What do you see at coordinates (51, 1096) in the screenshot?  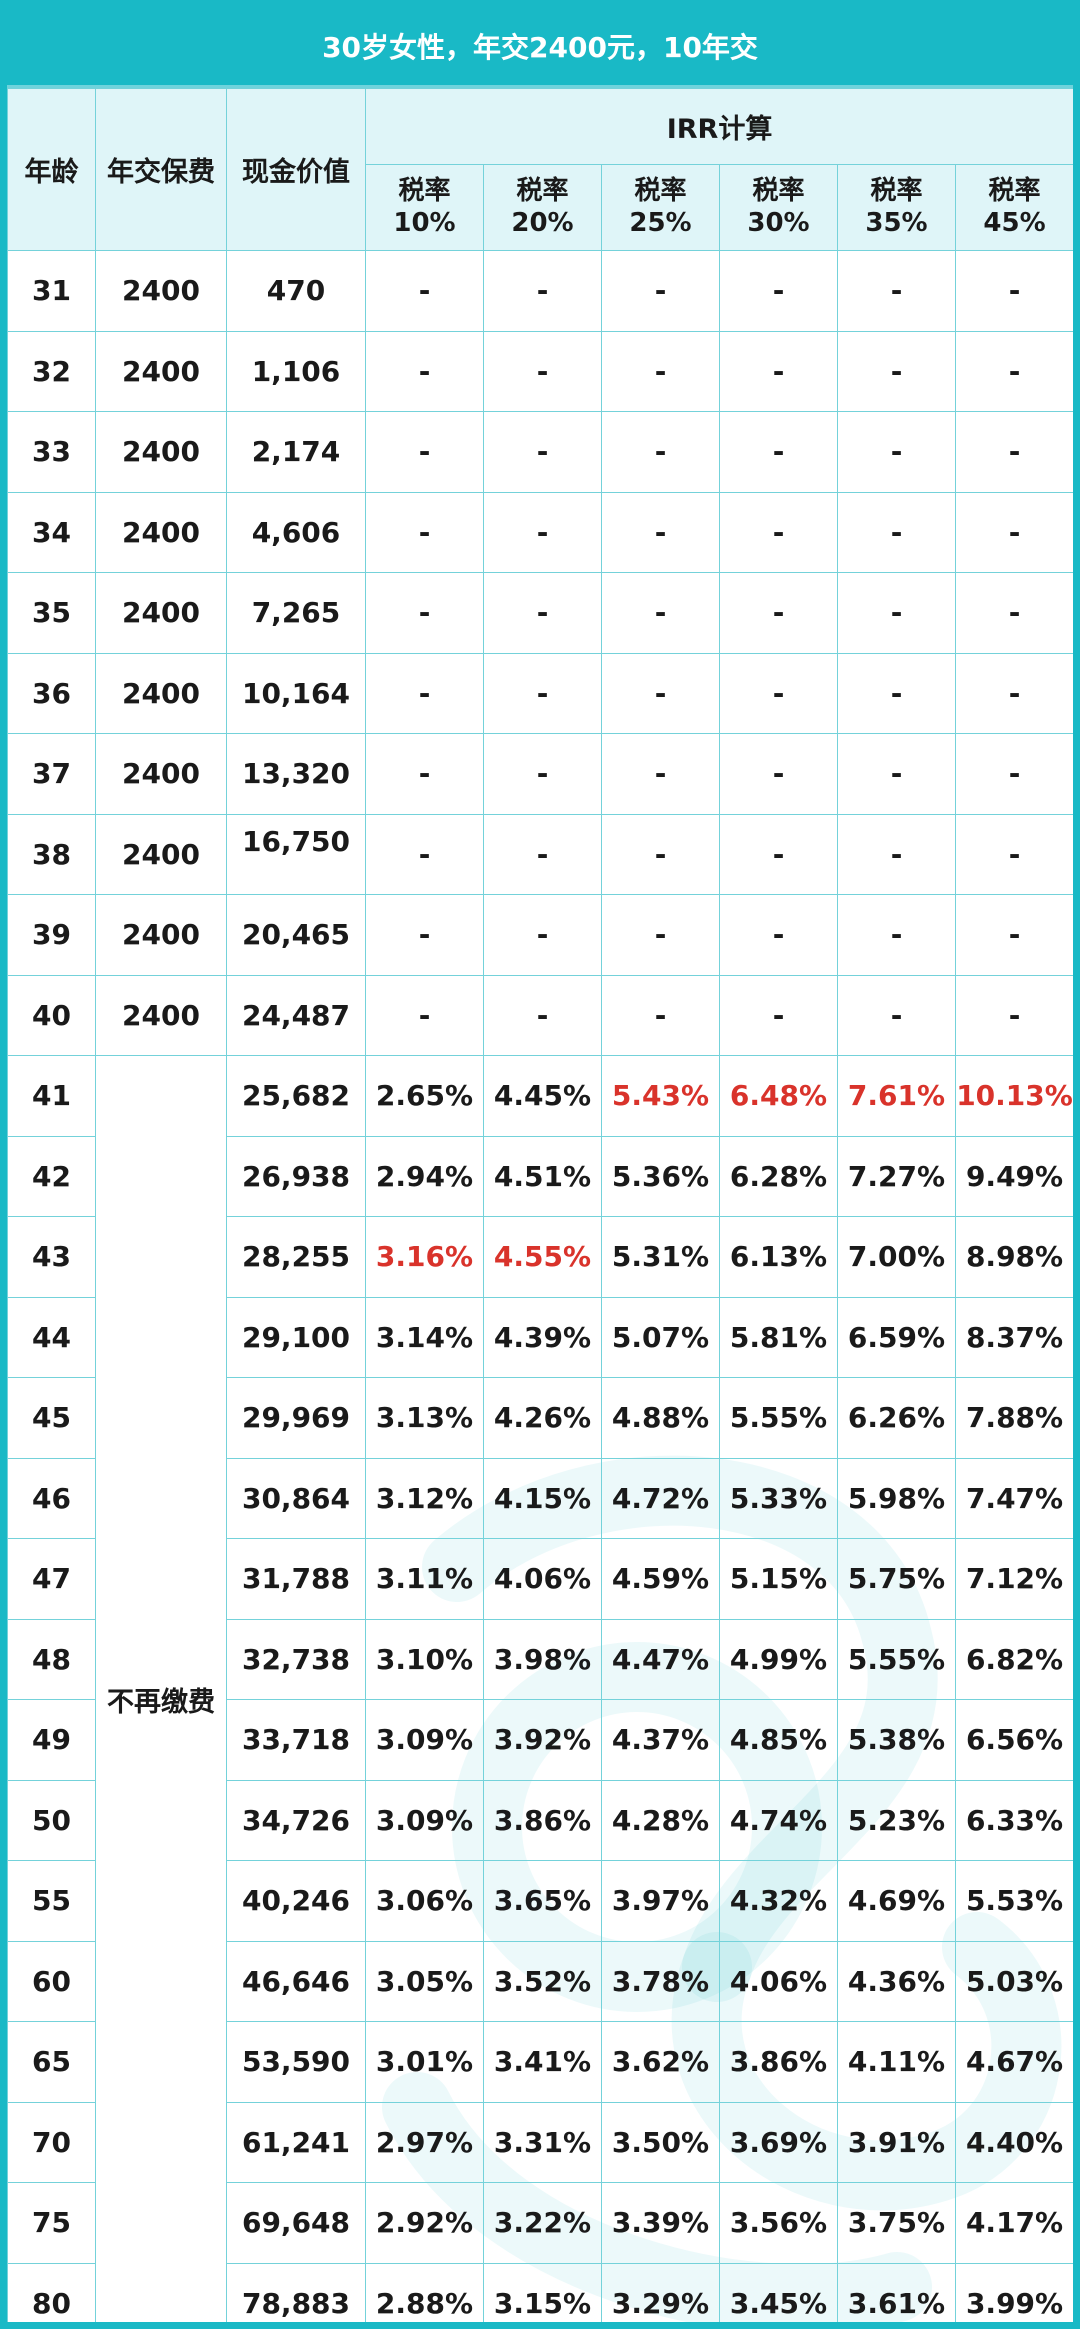 I see `age-cell: 41` at bounding box center [51, 1096].